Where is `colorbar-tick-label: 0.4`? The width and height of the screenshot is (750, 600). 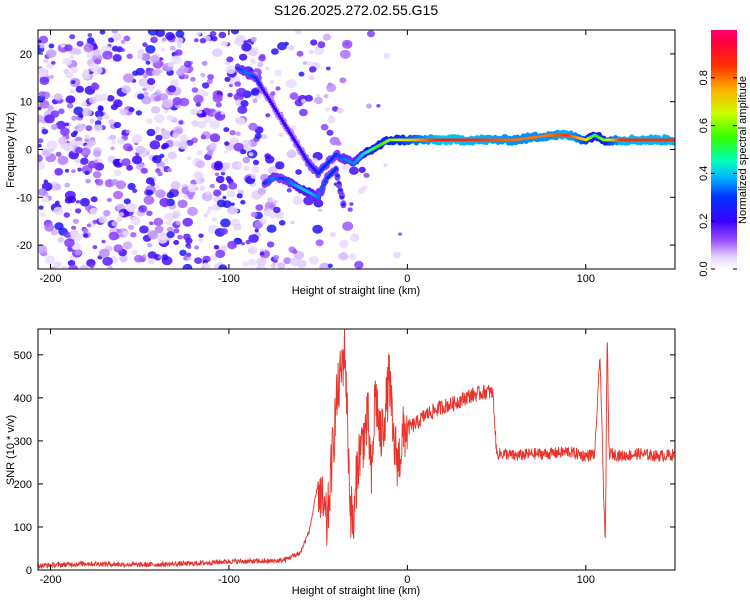 colorbar-tick-label: 0.4 is located at coordinates (704, 173).